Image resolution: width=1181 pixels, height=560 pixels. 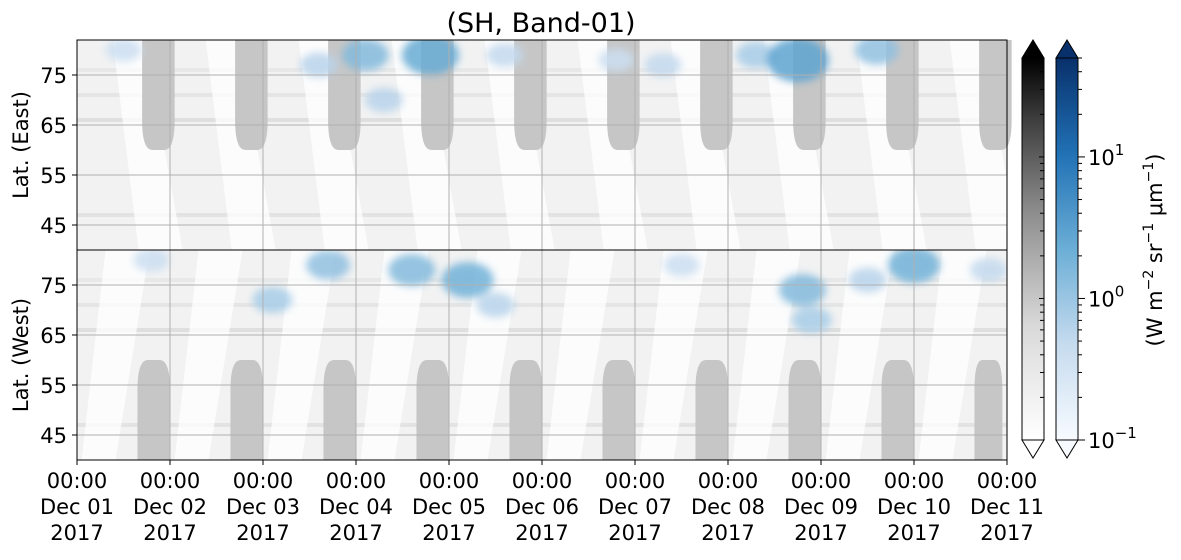 What do you see at coordinates (449, 507) in the screenshot?
I see `x-tick-date-4: Dec 05` at bounding box center [449, 507].